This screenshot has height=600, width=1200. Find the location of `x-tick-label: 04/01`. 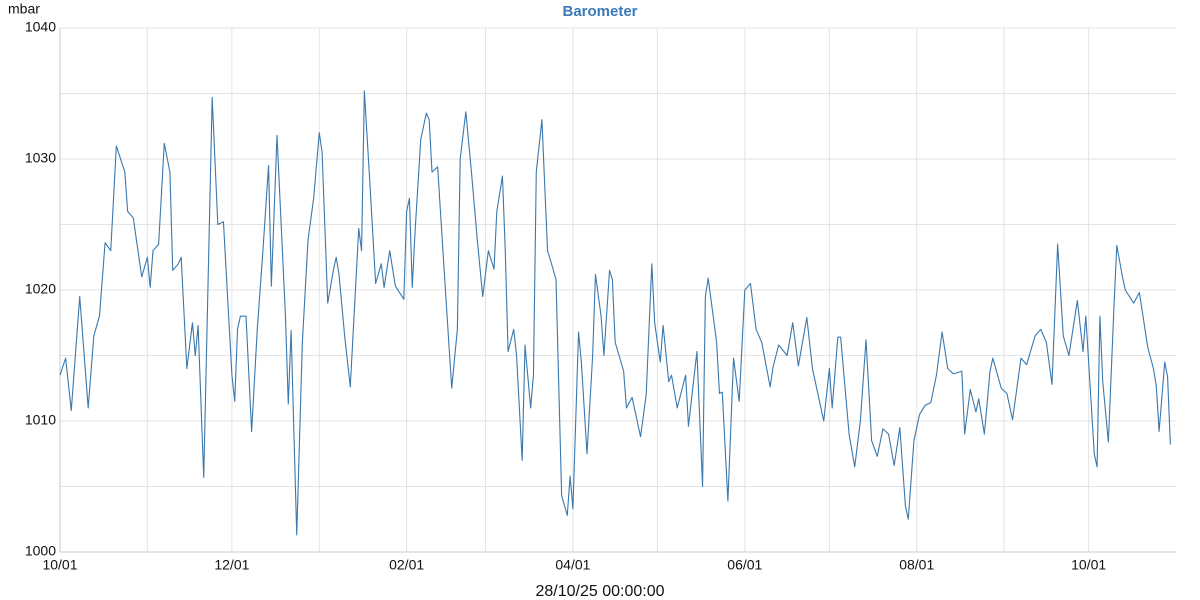

x-tick-label: 04/01 is located at coordinates (572, 565).